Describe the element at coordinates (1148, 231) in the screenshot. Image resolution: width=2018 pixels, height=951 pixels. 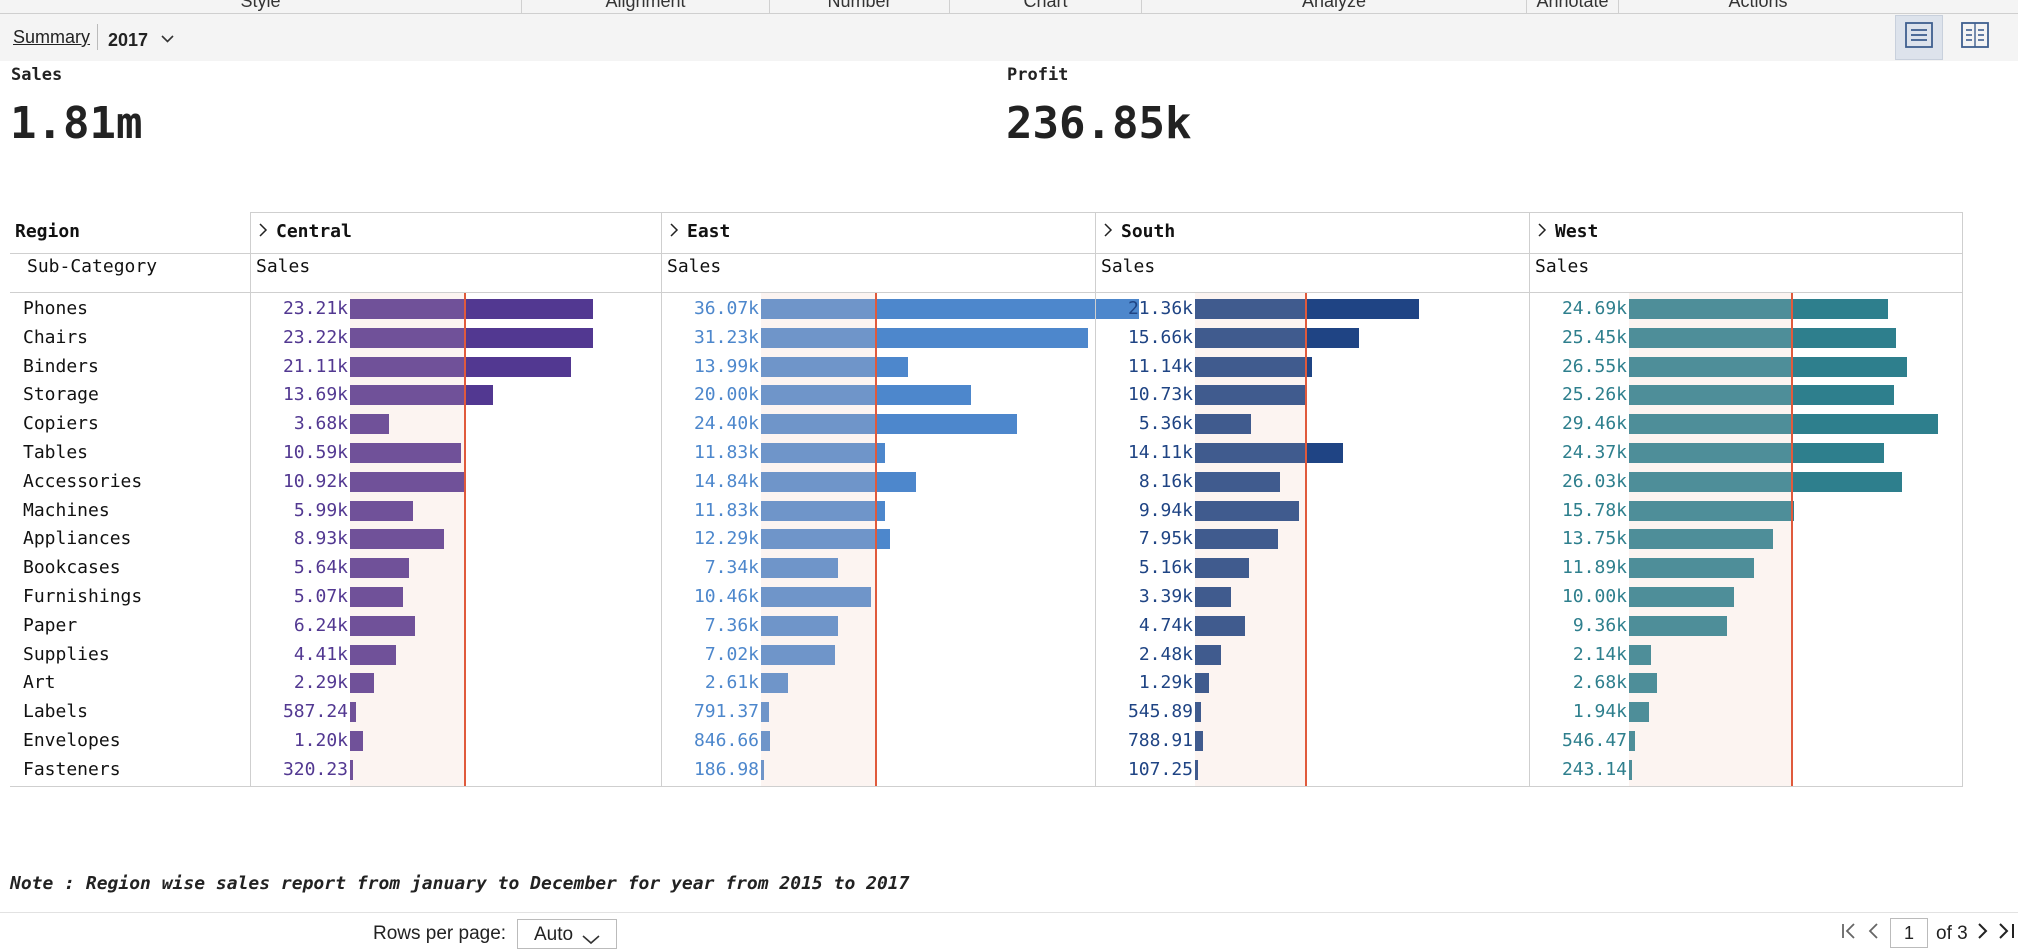
I see `region-name: South` at that location.